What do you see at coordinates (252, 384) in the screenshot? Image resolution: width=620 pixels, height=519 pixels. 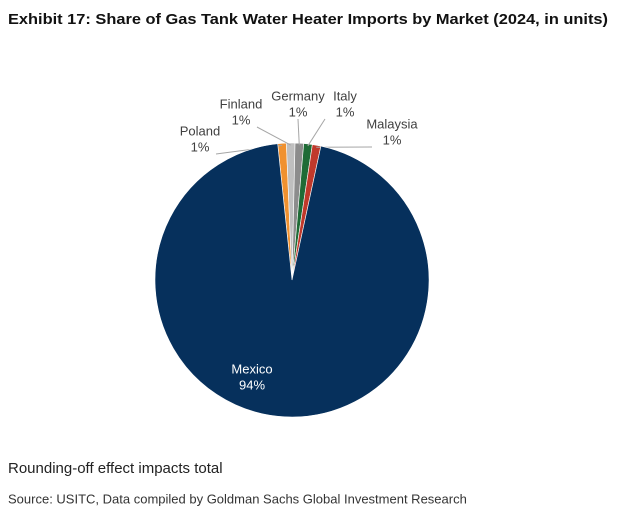 I see `slice-value-label: 94%` at bounding box center [252, 384].